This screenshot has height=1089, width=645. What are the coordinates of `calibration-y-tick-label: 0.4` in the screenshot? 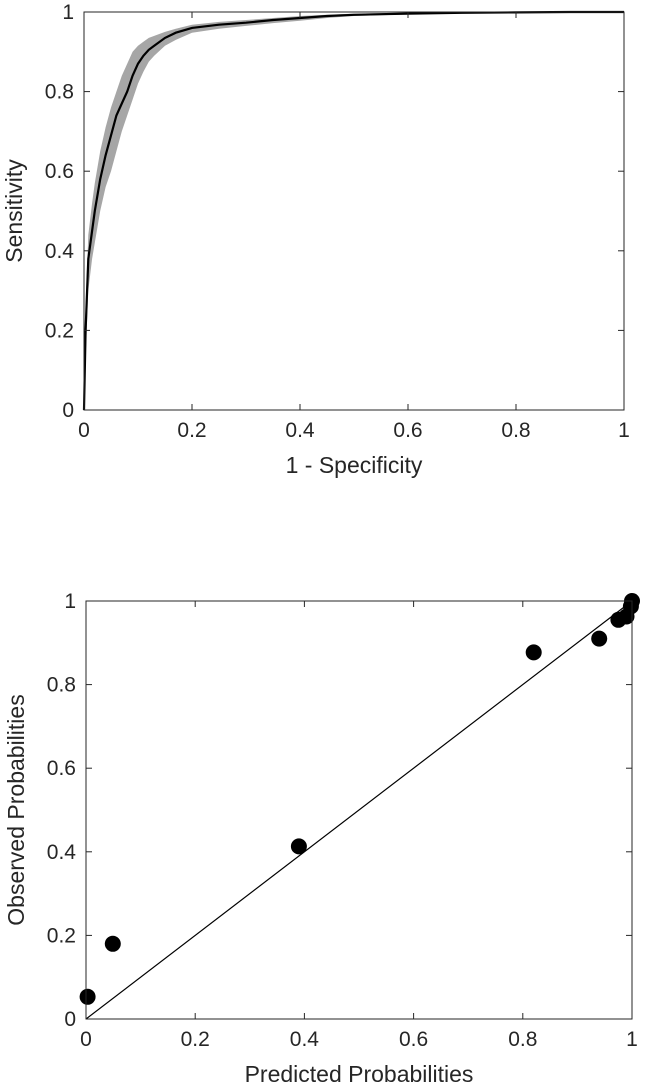 It's located at (62, 852).